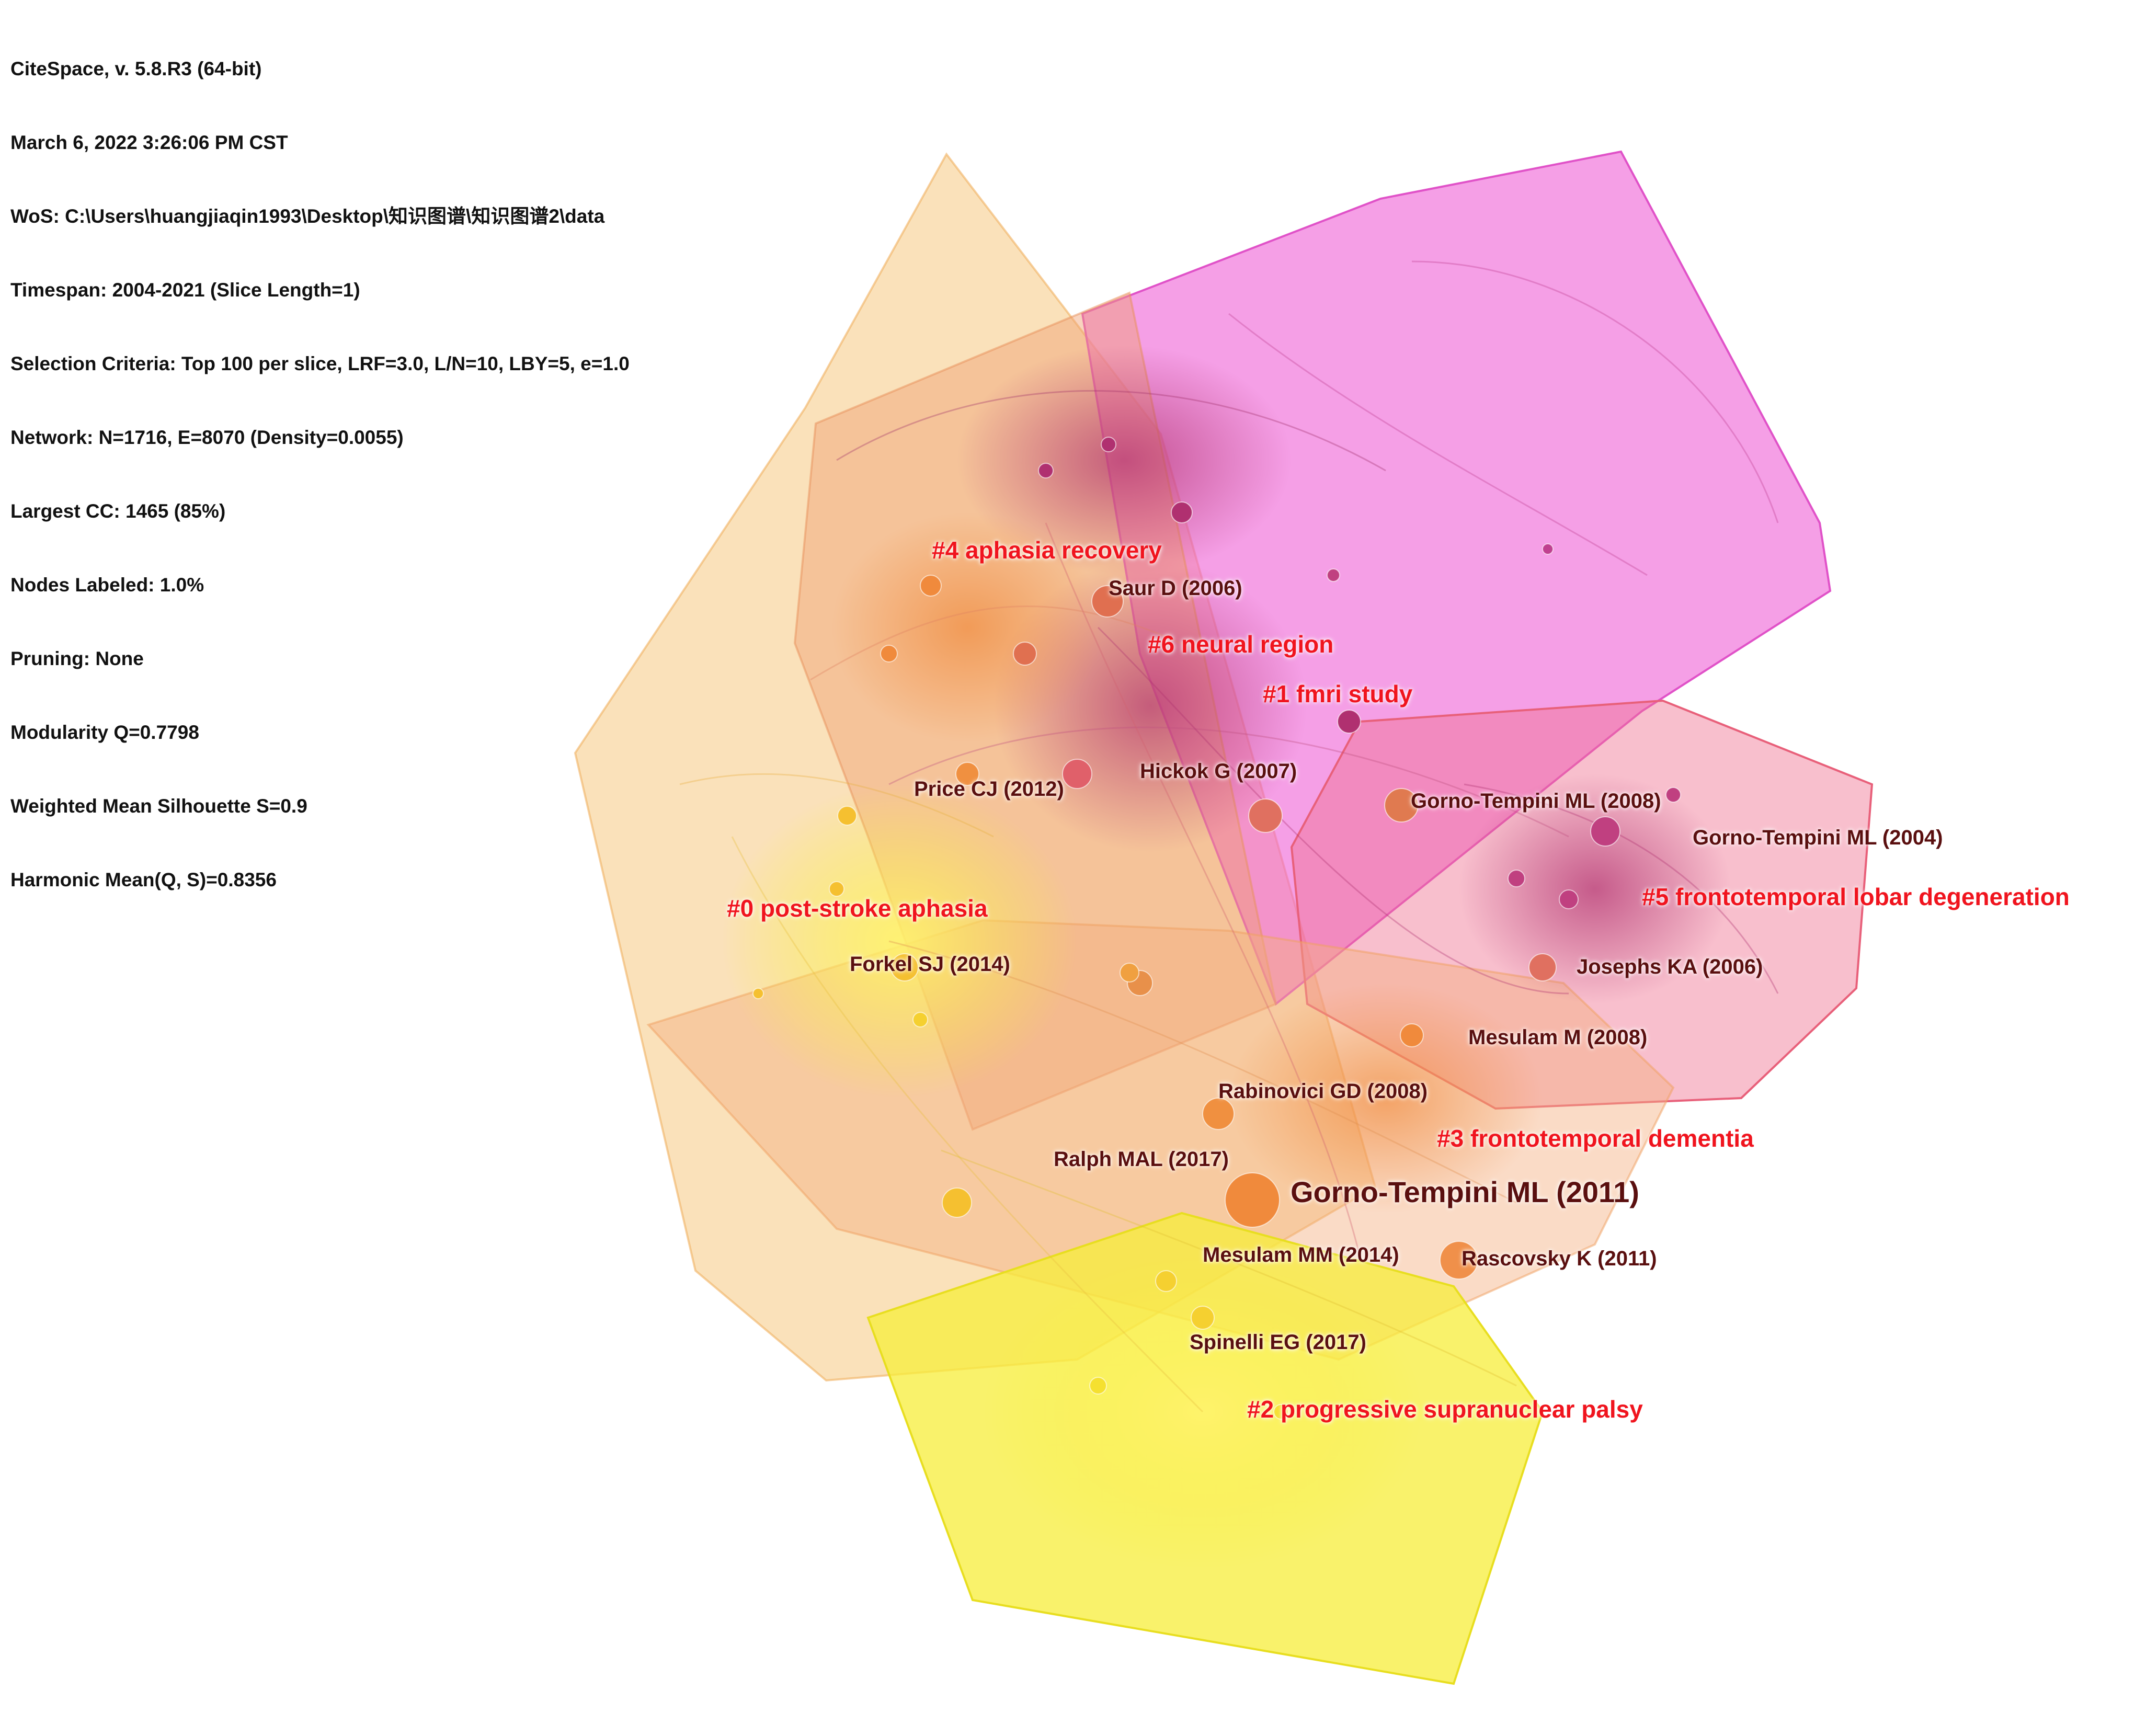 This screenshot has width=2135, height=1736. I want to click on info-line-nodes-labeled: Nodes Labeled: 1.0%, so click(107, 585).